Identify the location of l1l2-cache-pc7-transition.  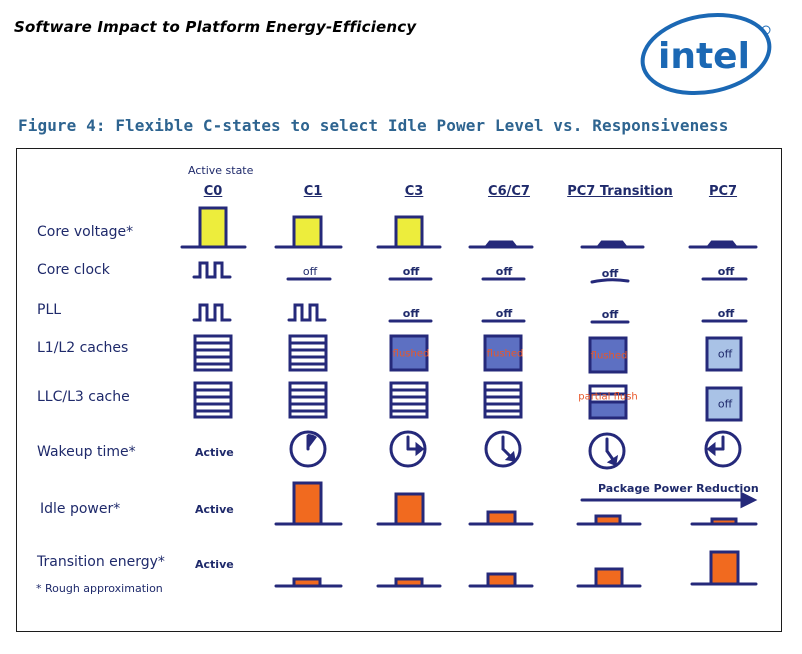
(608, 355).